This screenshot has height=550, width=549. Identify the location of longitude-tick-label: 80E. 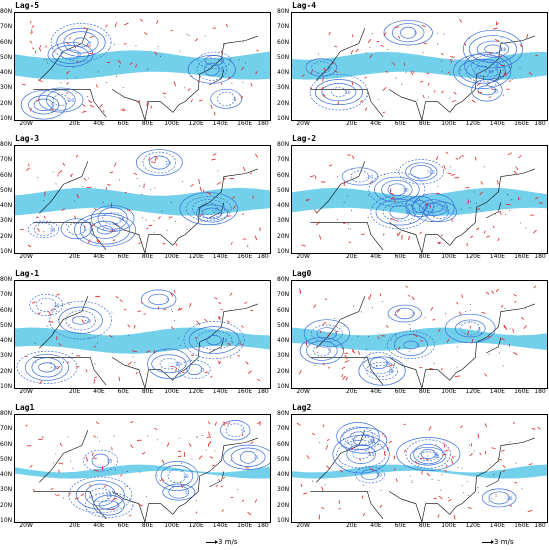
(424, 525).